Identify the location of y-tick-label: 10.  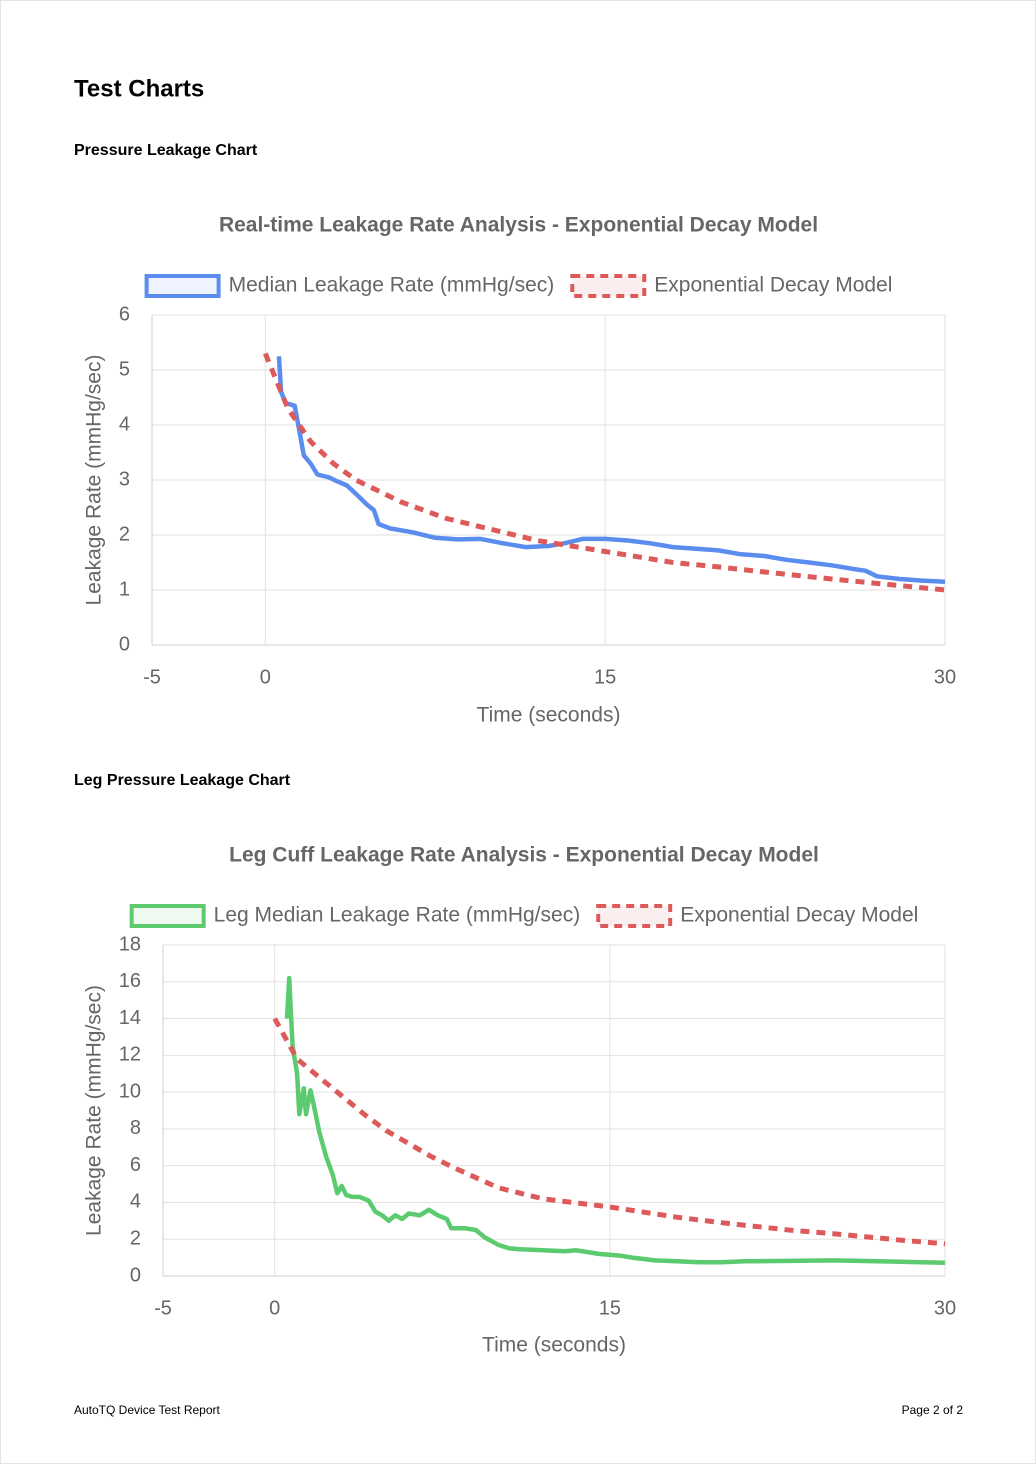
(130, 1091).